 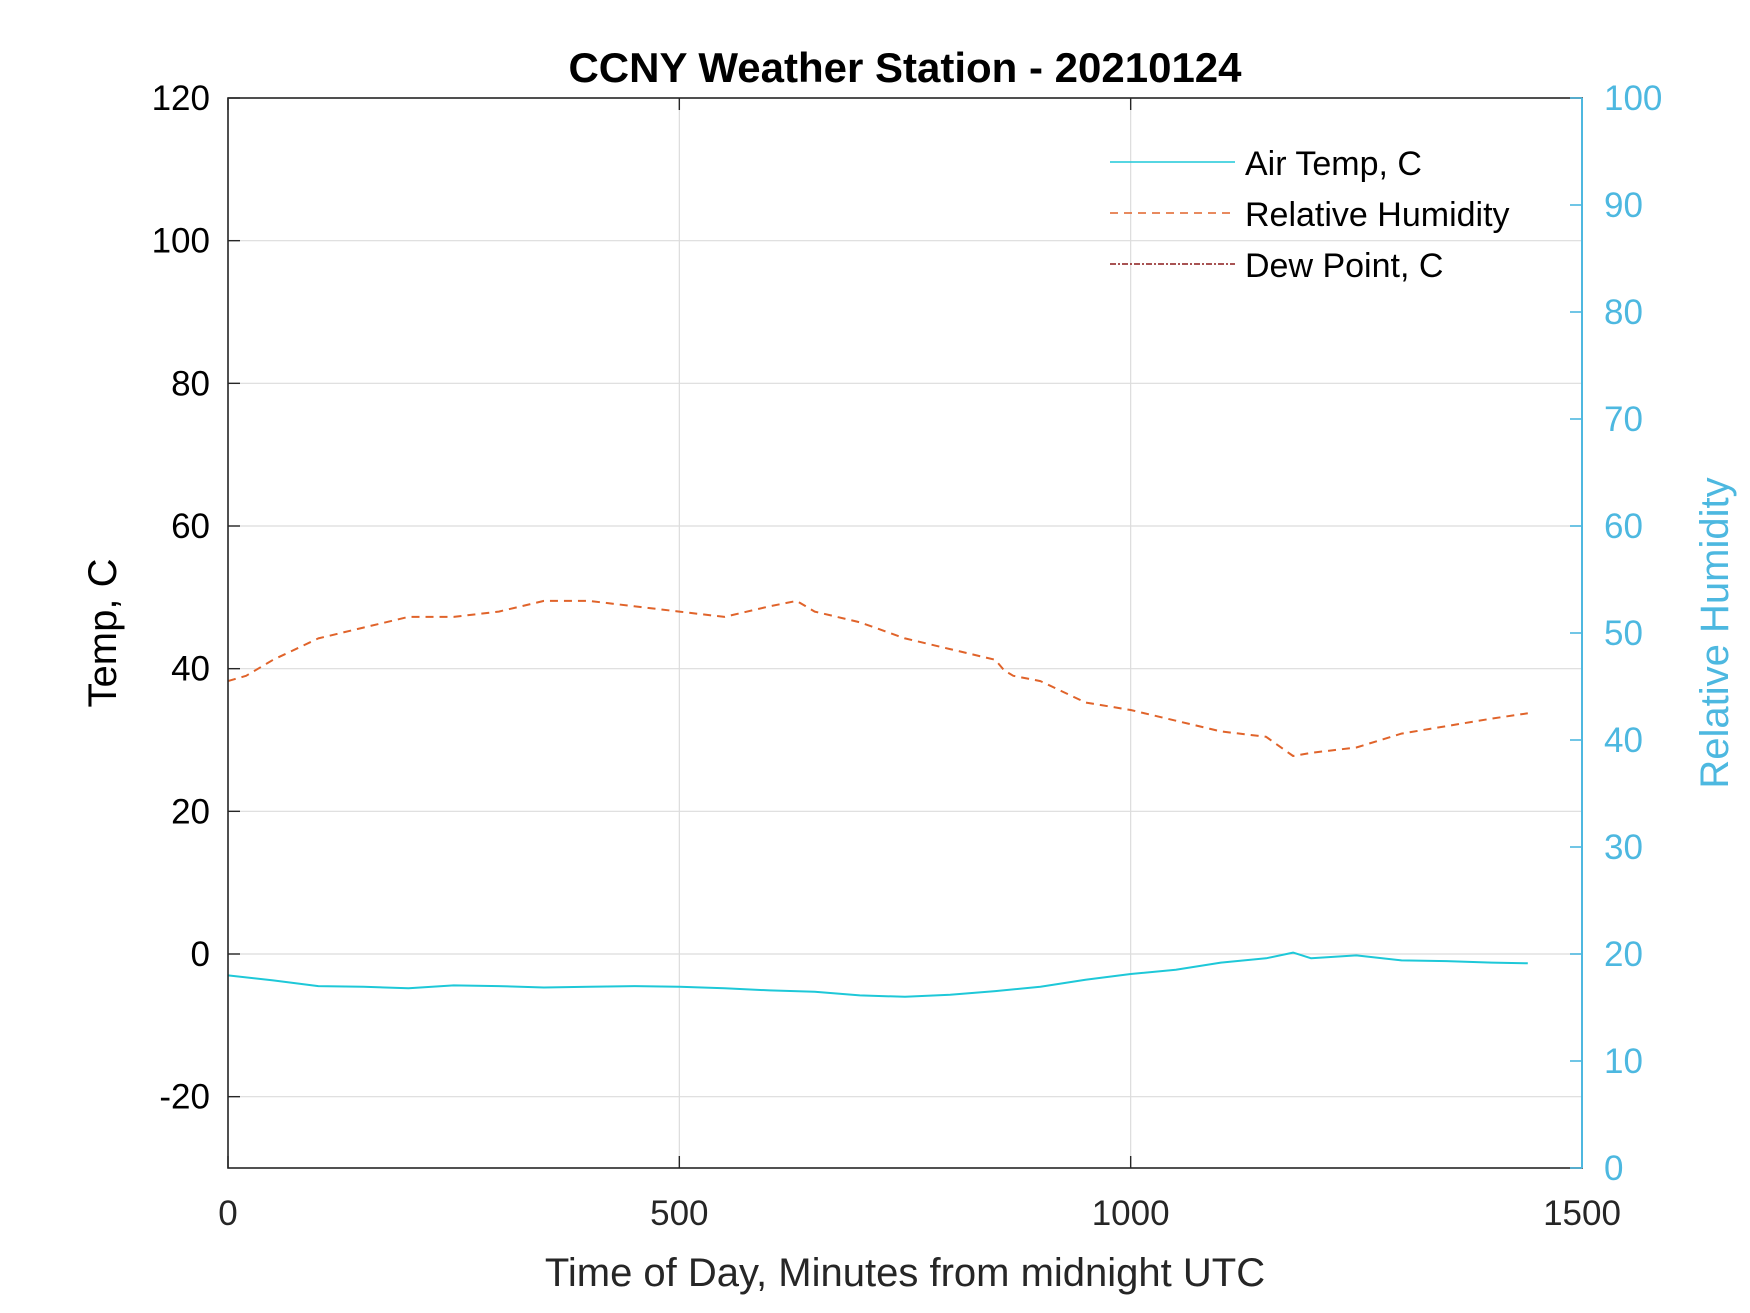 I want to click on right-axis-title: Relative Humidity, so click(x=1715, y=632).